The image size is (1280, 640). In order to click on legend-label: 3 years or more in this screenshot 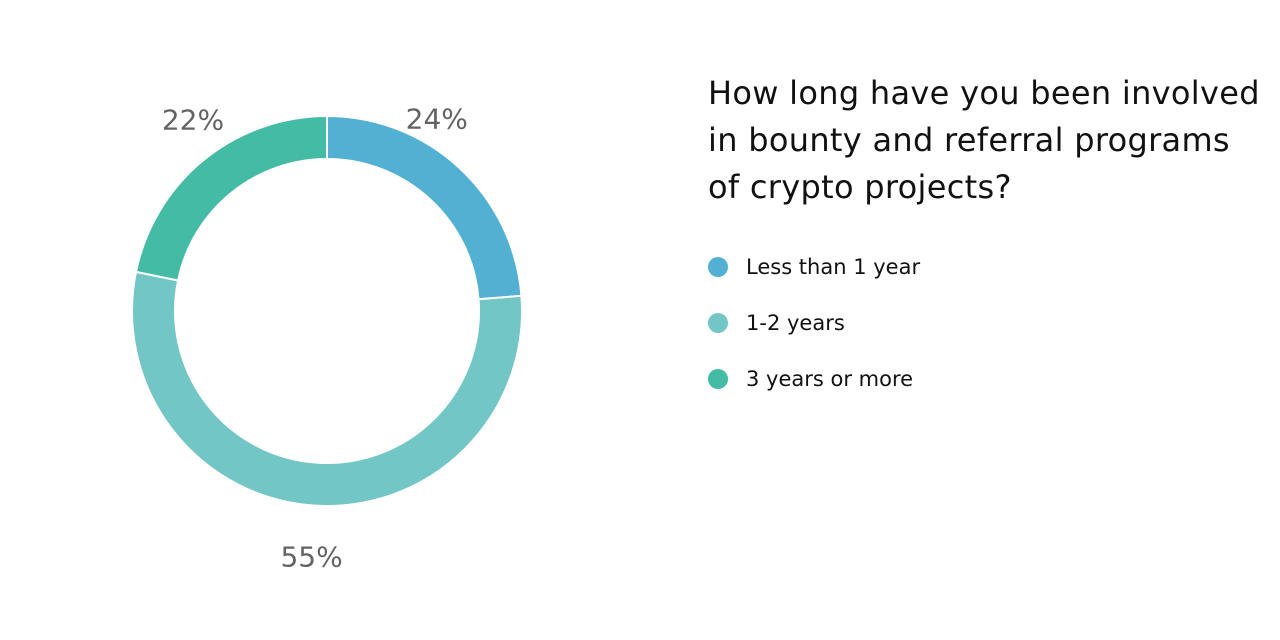, I will do `click(830, 379)`.